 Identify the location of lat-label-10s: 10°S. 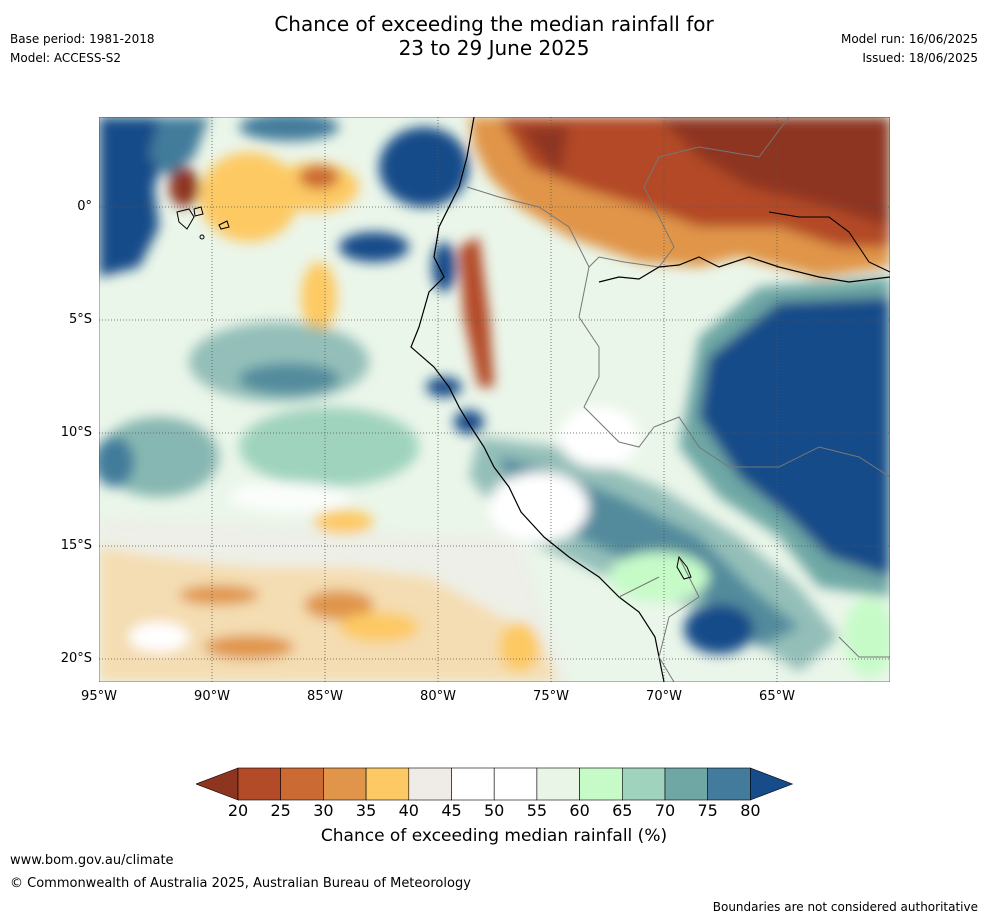
(76, 432).